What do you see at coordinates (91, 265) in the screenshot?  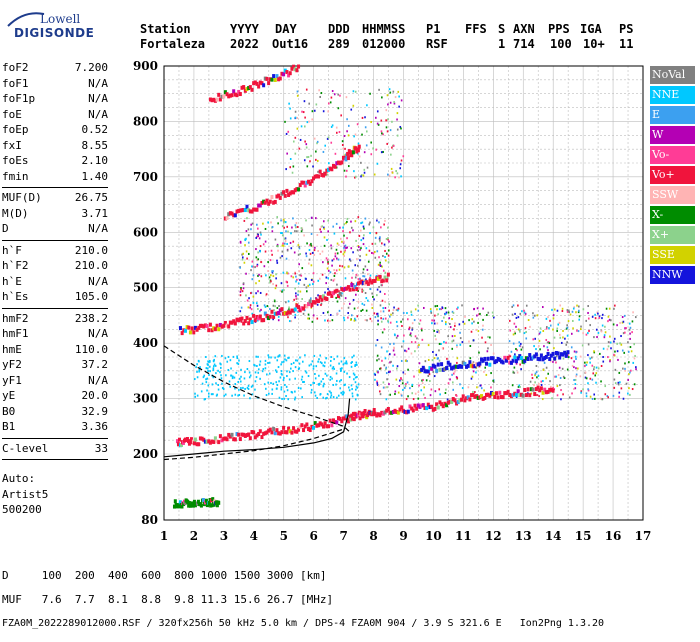 I see `param-value: 210.0` at bounding box center [91, 265].